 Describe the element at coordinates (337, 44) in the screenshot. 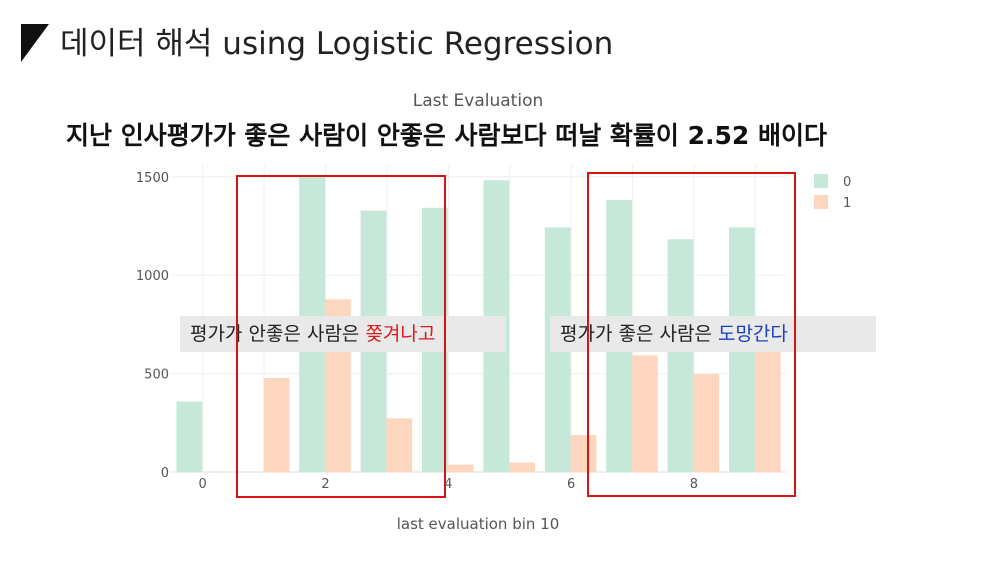

I see `slide-title: 데이터 해석 using Logistic Regression` at that location.